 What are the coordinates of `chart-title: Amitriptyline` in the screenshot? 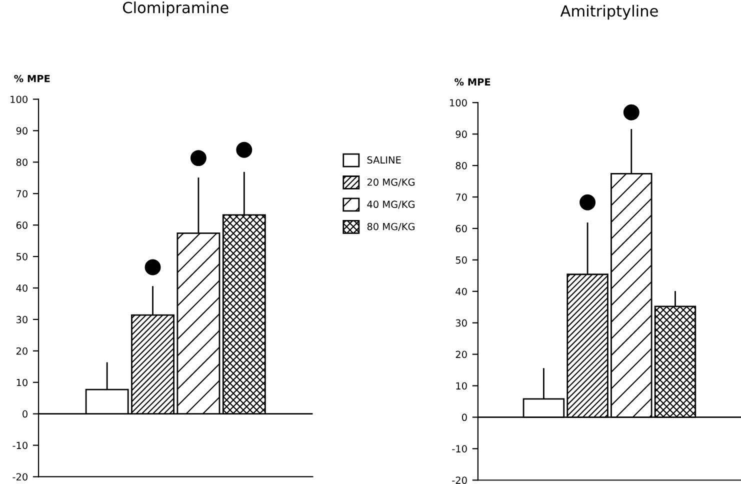 It's located at (609, 12).